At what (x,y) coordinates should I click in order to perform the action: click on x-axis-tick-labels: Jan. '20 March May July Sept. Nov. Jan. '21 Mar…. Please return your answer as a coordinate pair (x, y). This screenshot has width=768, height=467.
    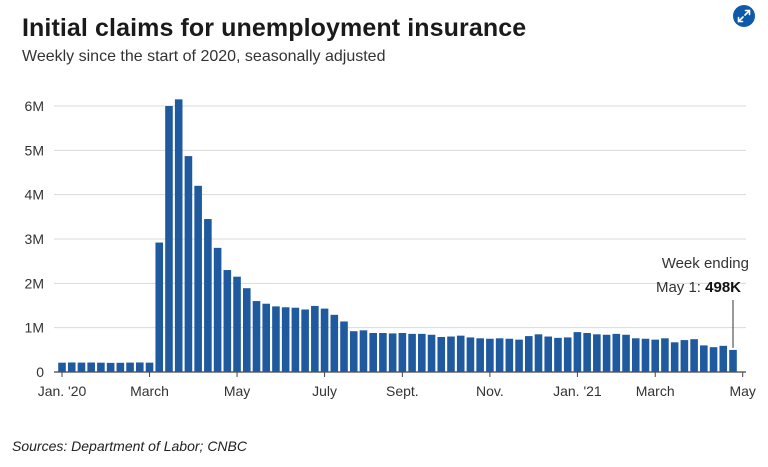
    Looking at the image, I should click on (397, 385).